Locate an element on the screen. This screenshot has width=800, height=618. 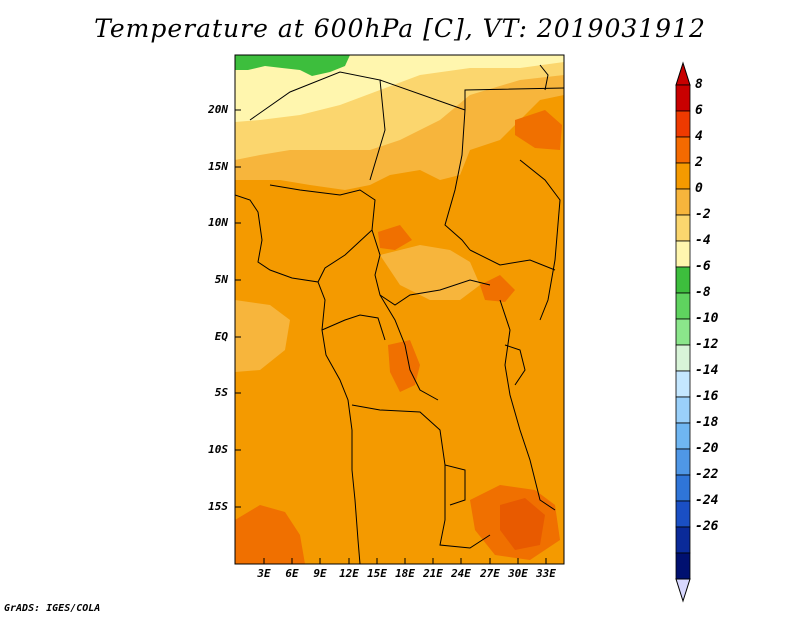
border-congo-drc is located at coordinates (409, 347).